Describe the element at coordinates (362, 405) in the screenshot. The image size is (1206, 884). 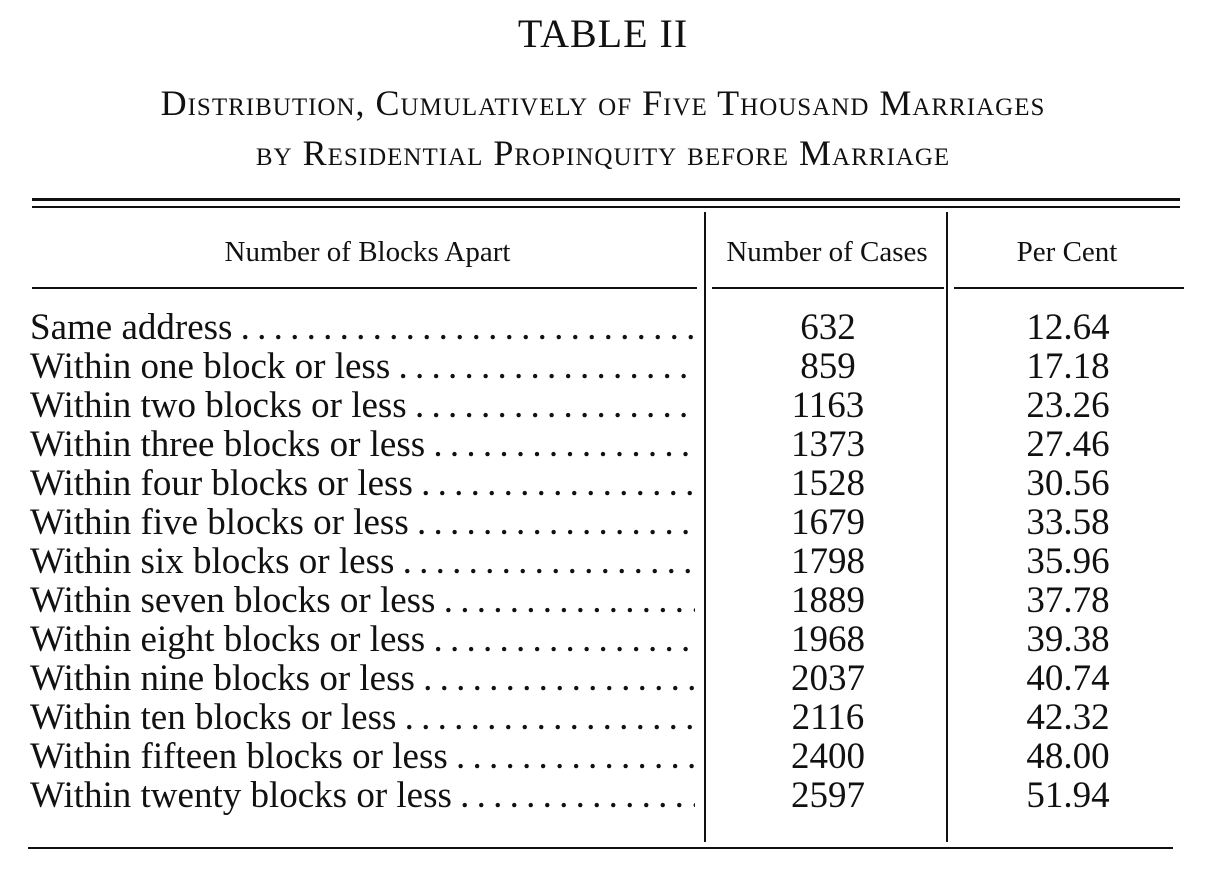
I see `row-label: Within two blocks or less` at that location.